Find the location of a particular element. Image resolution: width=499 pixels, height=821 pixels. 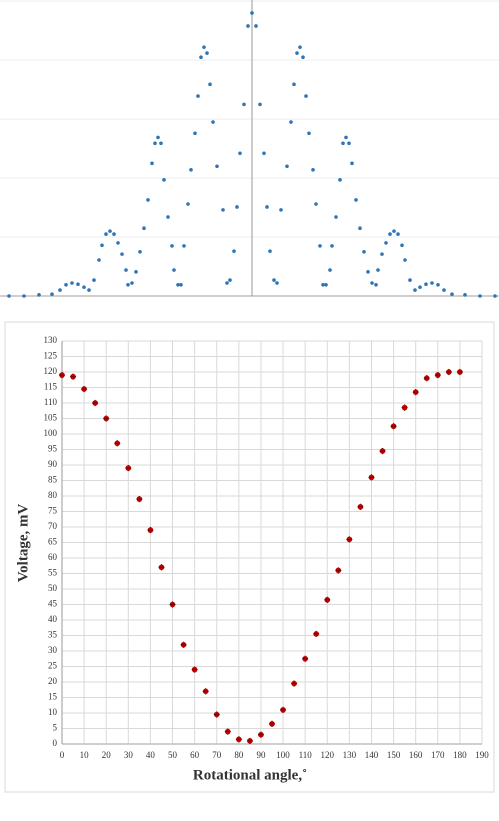

x-tick-label: 90 is located at coordinates (261, 755).